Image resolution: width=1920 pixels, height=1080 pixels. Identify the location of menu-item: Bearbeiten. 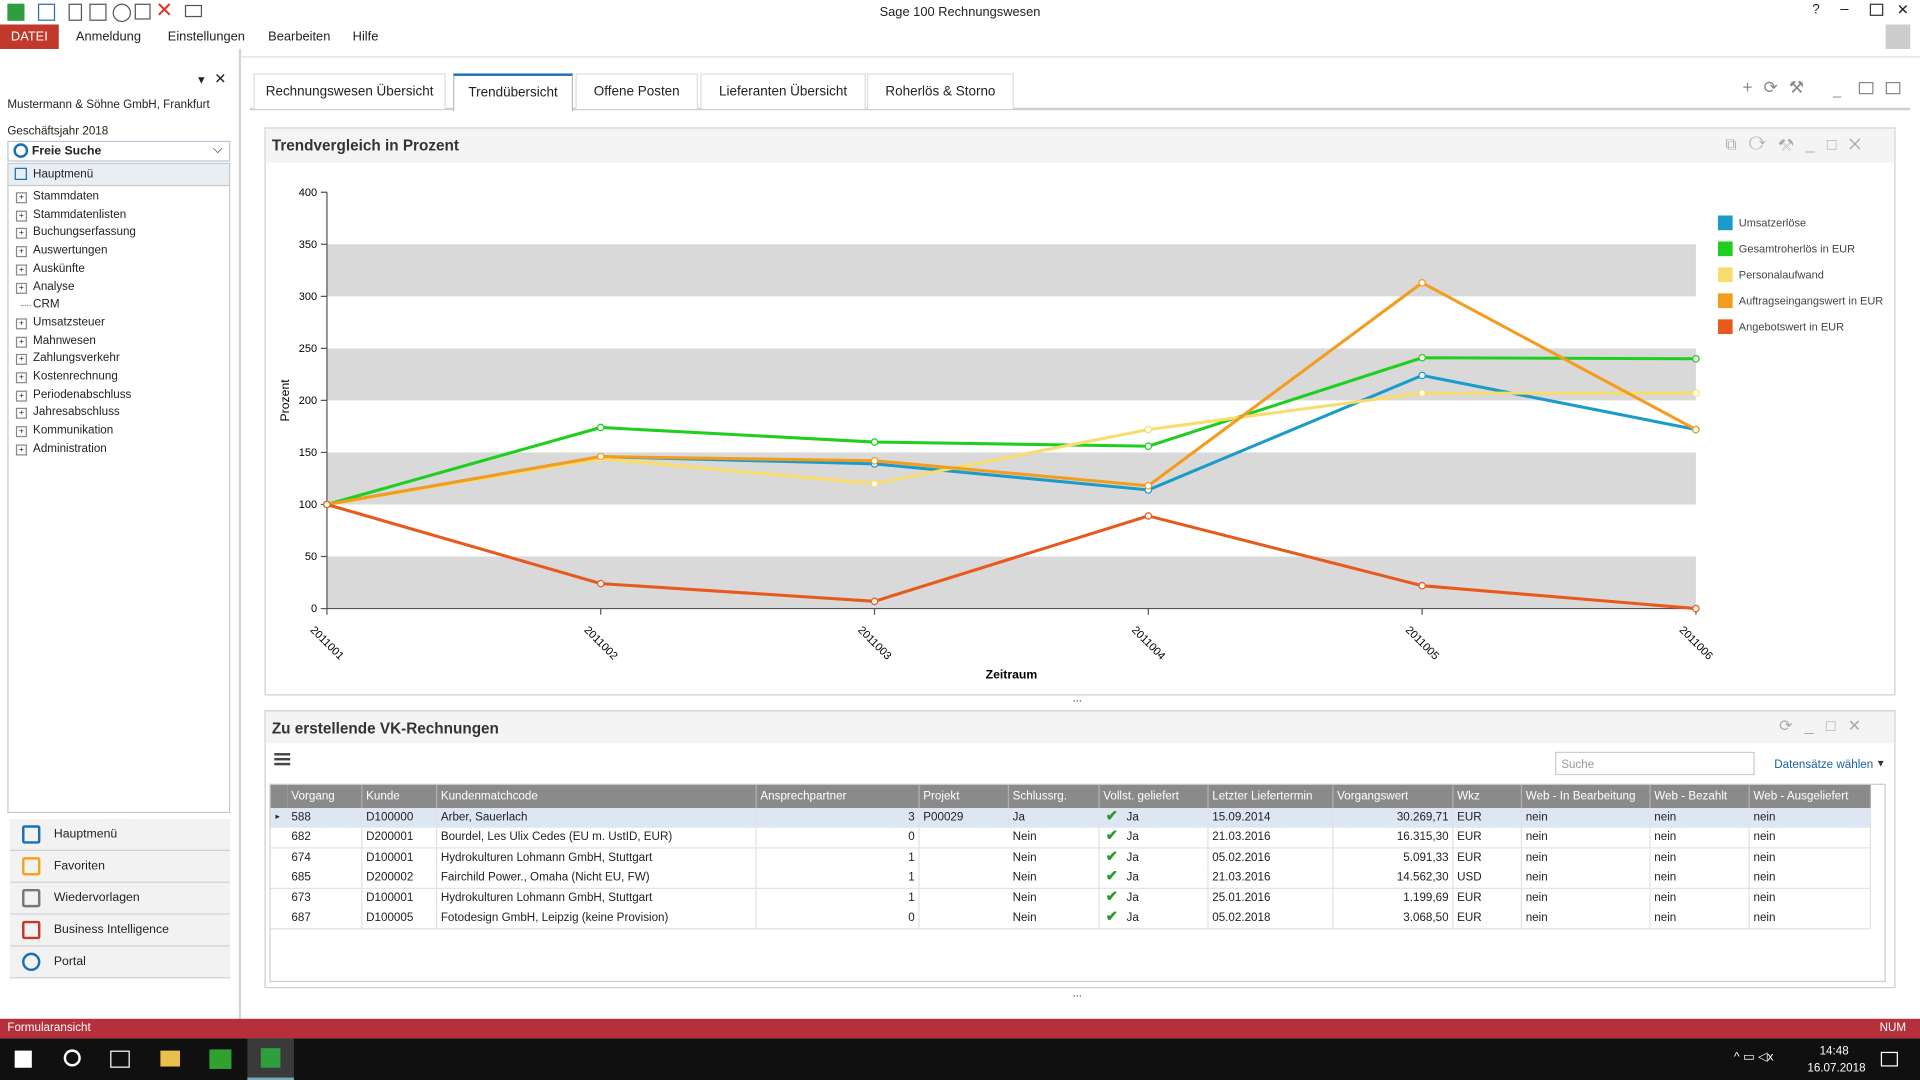
(299, 37).